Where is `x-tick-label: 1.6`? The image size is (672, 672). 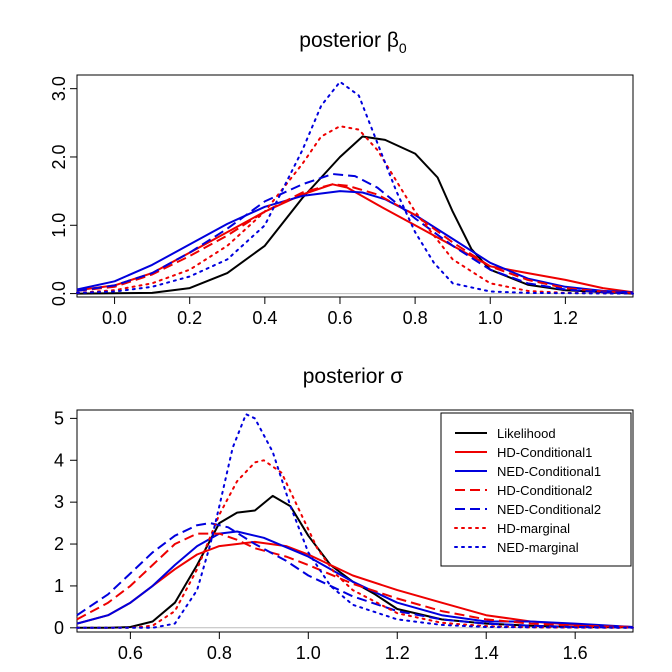 x-tick-label: 1.6 is located at coordinates (575, 653).